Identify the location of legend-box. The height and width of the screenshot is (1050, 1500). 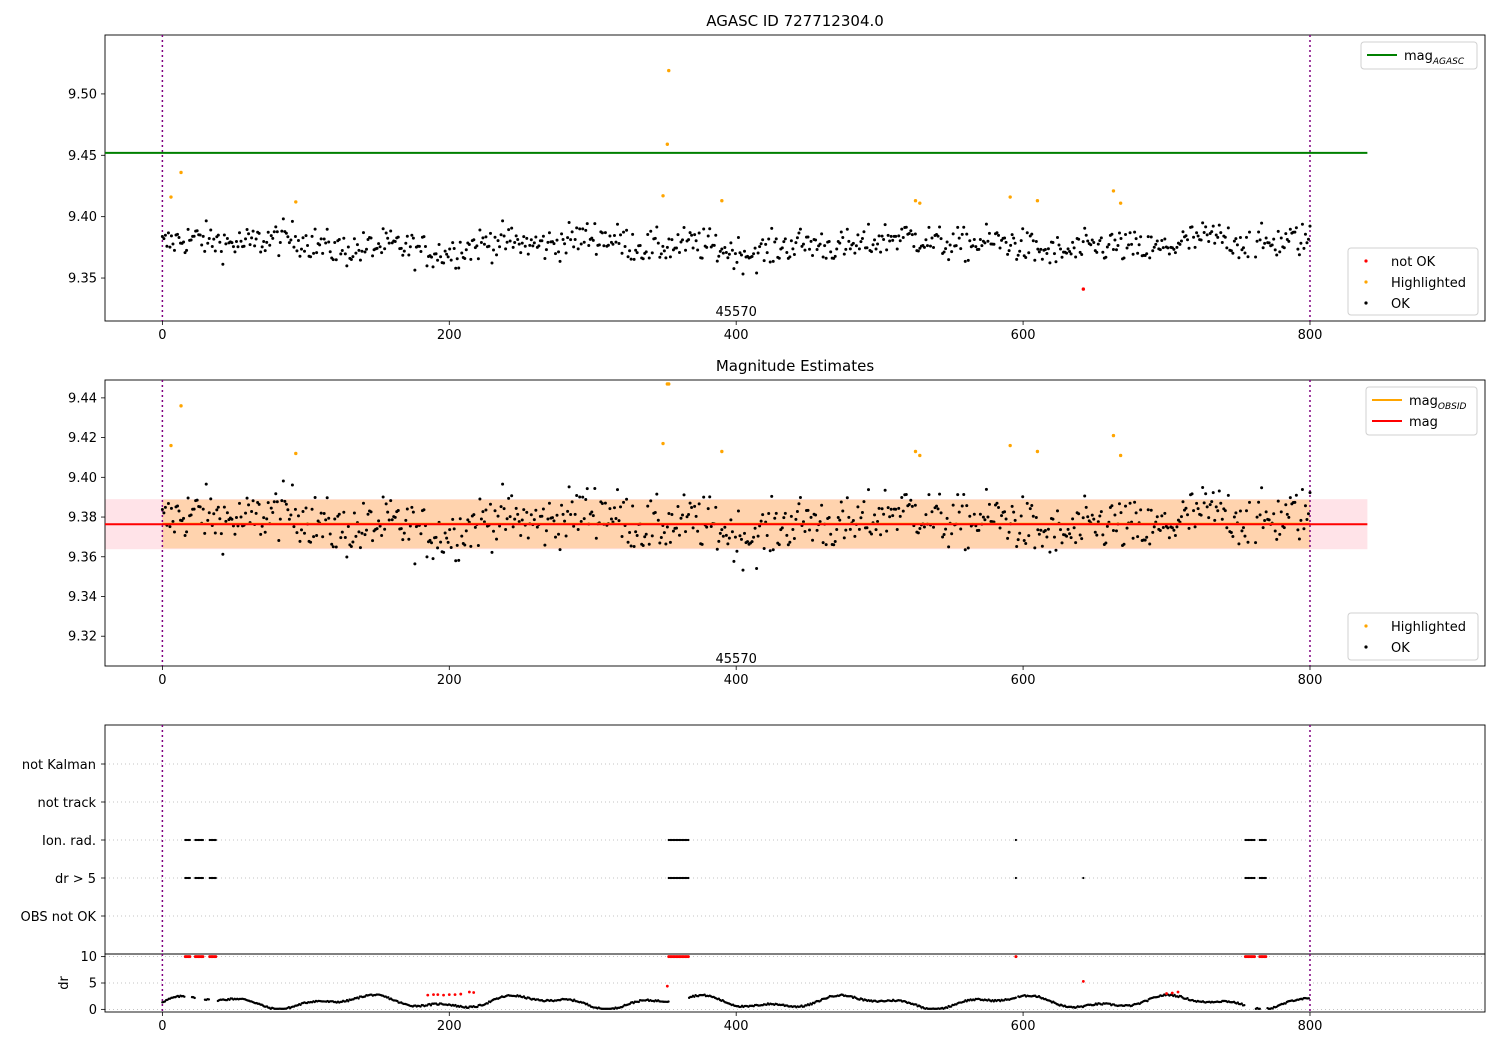
(1413, 636).